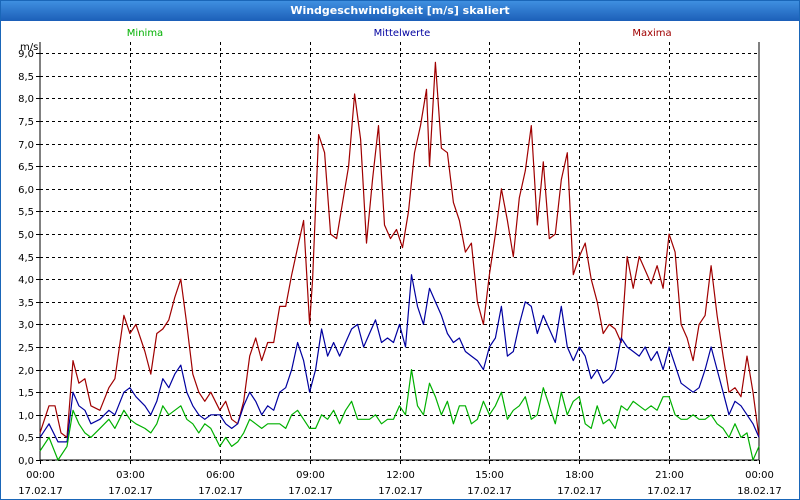 Image resolution: width=800 pixels, height=500 pixels. Describe the element at coordinates (26, 99) in the screenshot. I see `y-tick-label: 8,0` at that location.